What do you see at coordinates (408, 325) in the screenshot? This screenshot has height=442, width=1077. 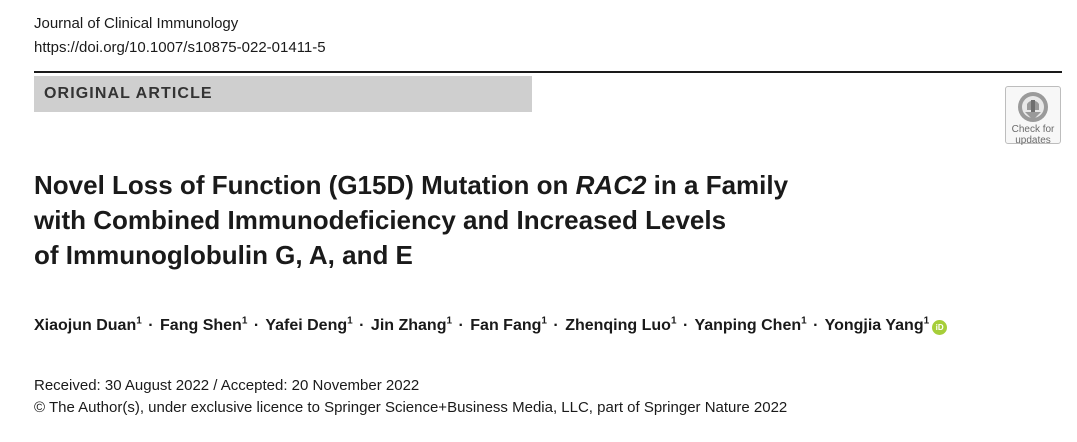 I see `author-name: Jin Zhang` at bounding box center [408, 325].